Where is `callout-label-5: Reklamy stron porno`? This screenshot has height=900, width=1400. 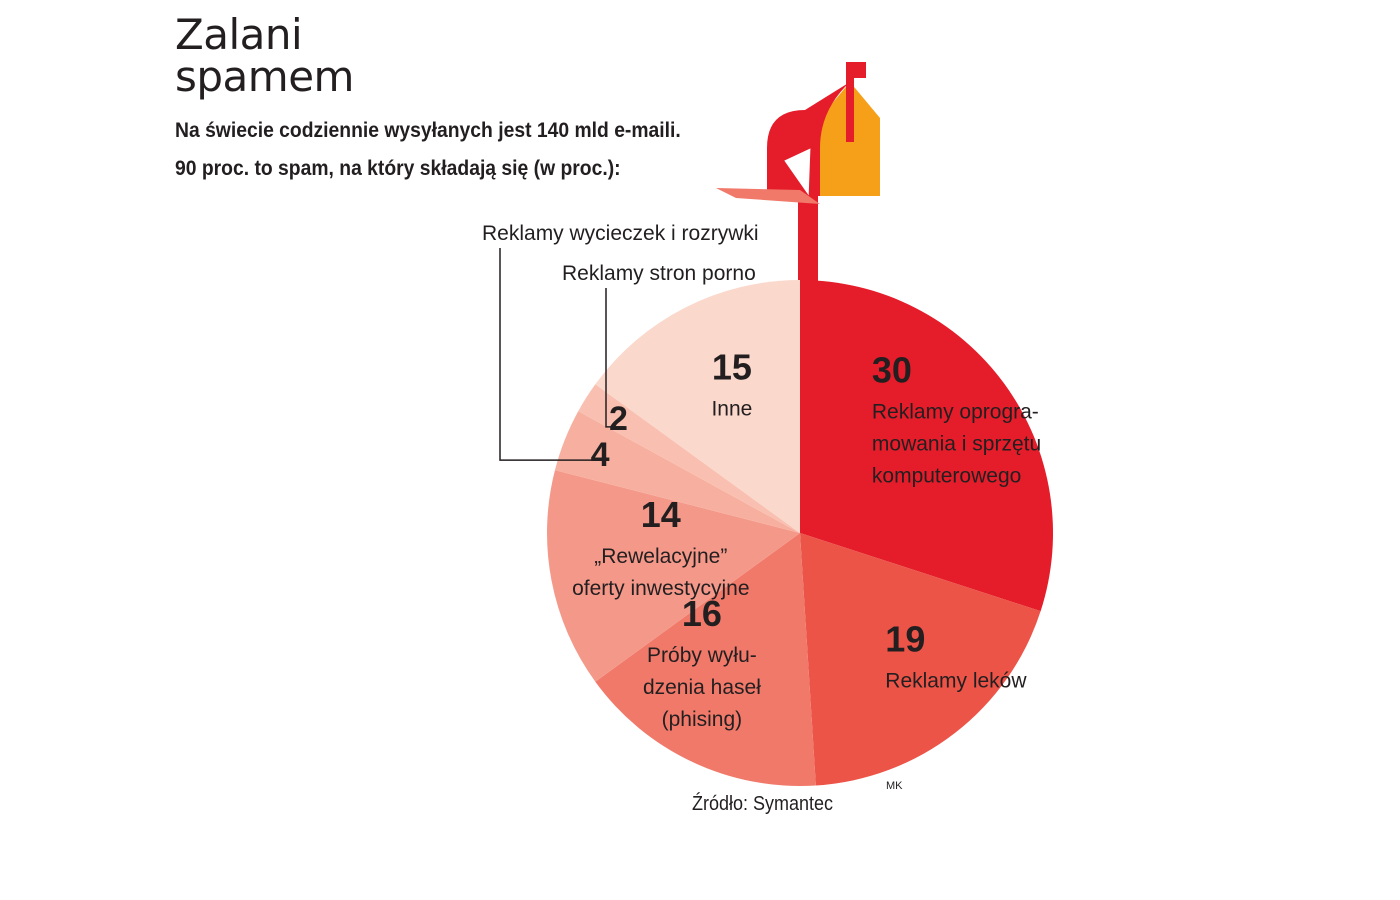 callout-label-5: Reklamy stron porno is located at coordinates (659, 273).